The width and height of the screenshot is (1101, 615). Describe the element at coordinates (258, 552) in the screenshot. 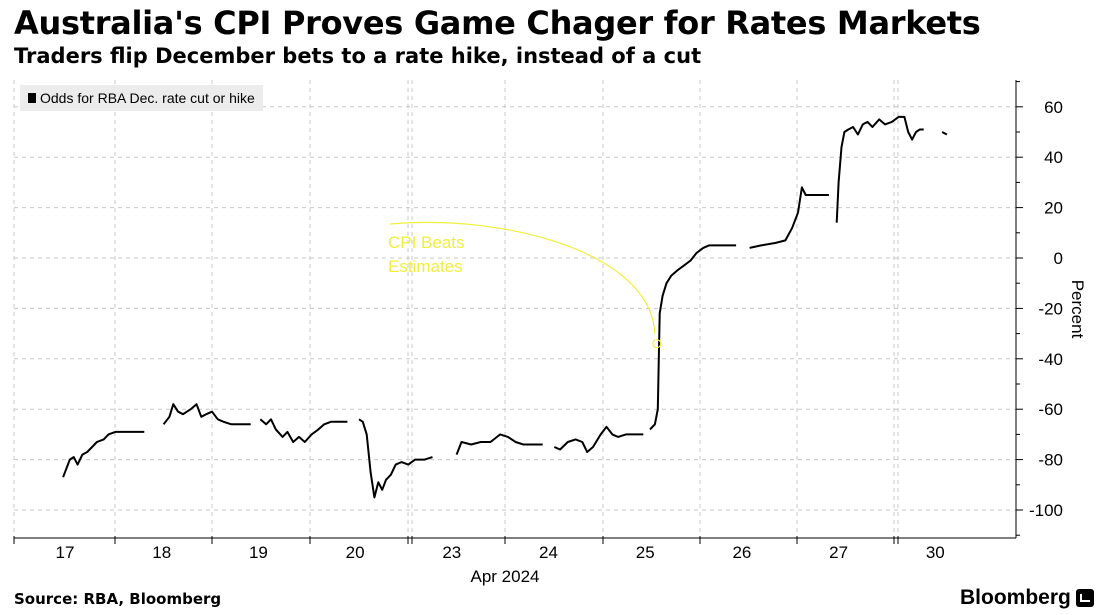

I see `x-tick-label: 19` at that location.